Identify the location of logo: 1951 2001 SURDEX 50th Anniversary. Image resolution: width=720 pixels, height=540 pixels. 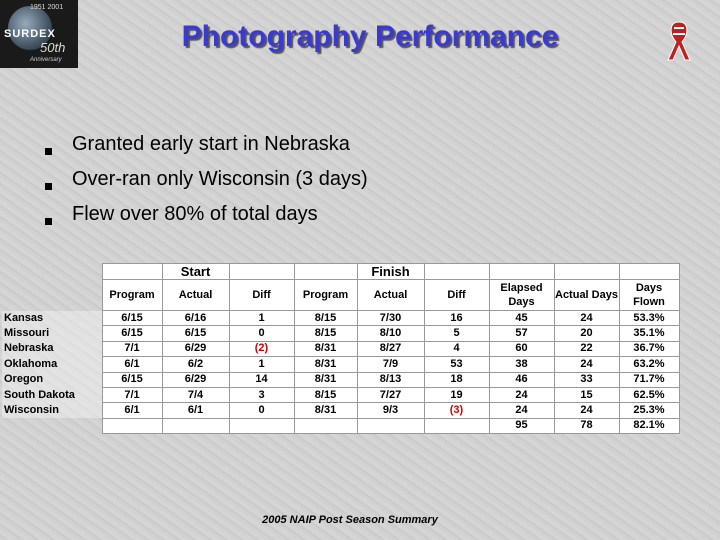
(39, 34).